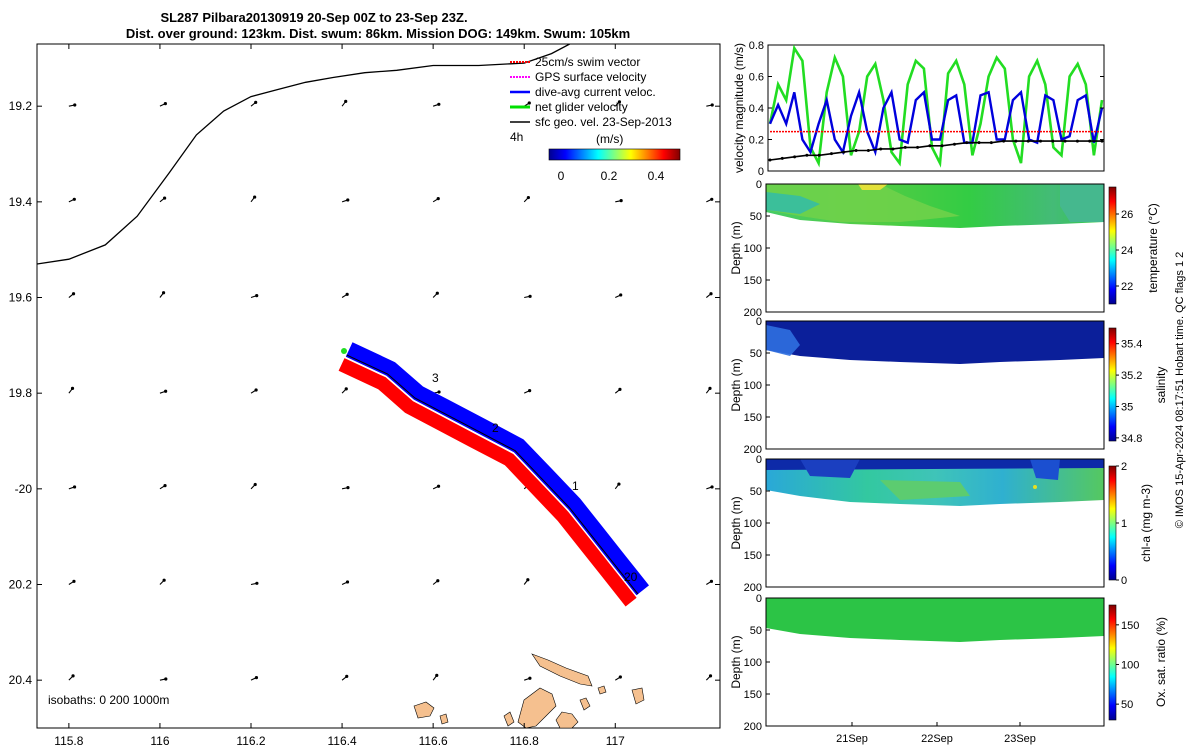 The height and width of the screenshot is (750, 1200). I want to click on colorbar-unit: (m/s), so click(609, 139).